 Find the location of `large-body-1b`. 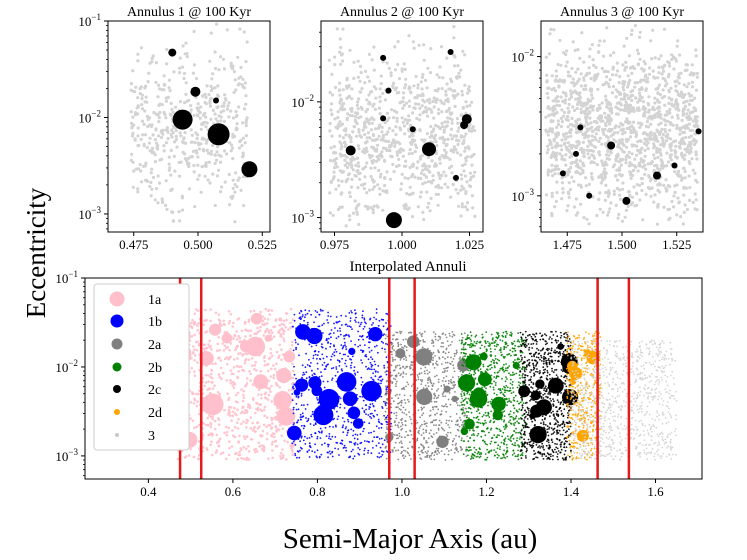

large-body-1b is located at coordinates (303, 332).